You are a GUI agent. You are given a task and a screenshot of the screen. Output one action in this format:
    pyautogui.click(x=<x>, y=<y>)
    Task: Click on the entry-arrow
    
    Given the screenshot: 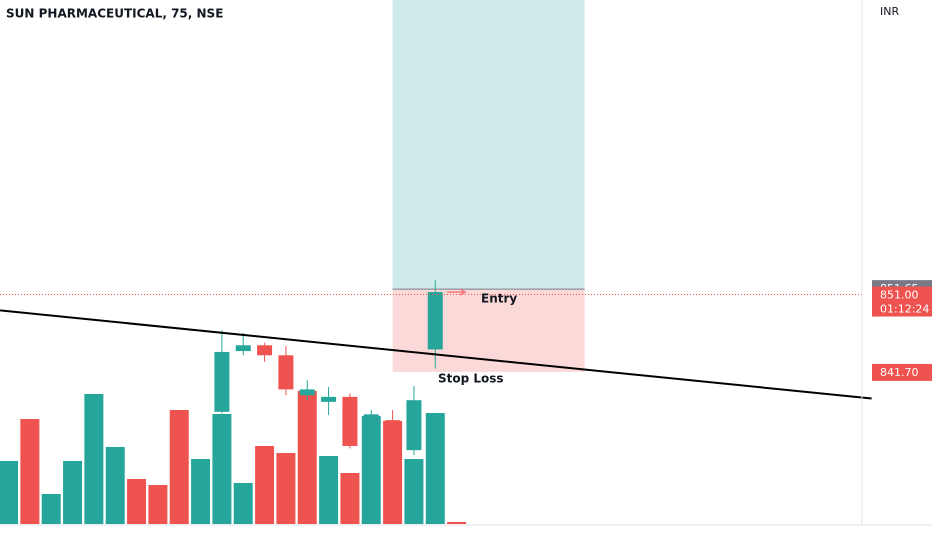 What is the action you would take?
    pyautogui.click(x=457, y=292)
    